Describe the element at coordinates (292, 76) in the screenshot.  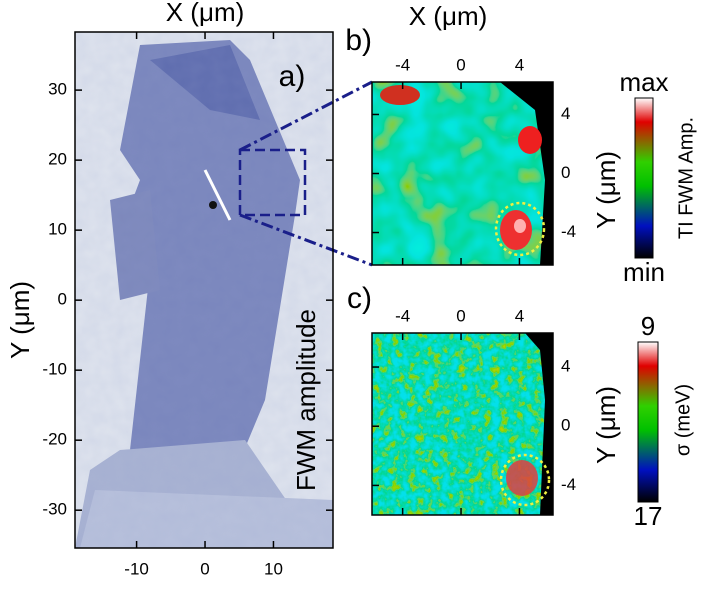
I see `panel-label: a)` at that location.